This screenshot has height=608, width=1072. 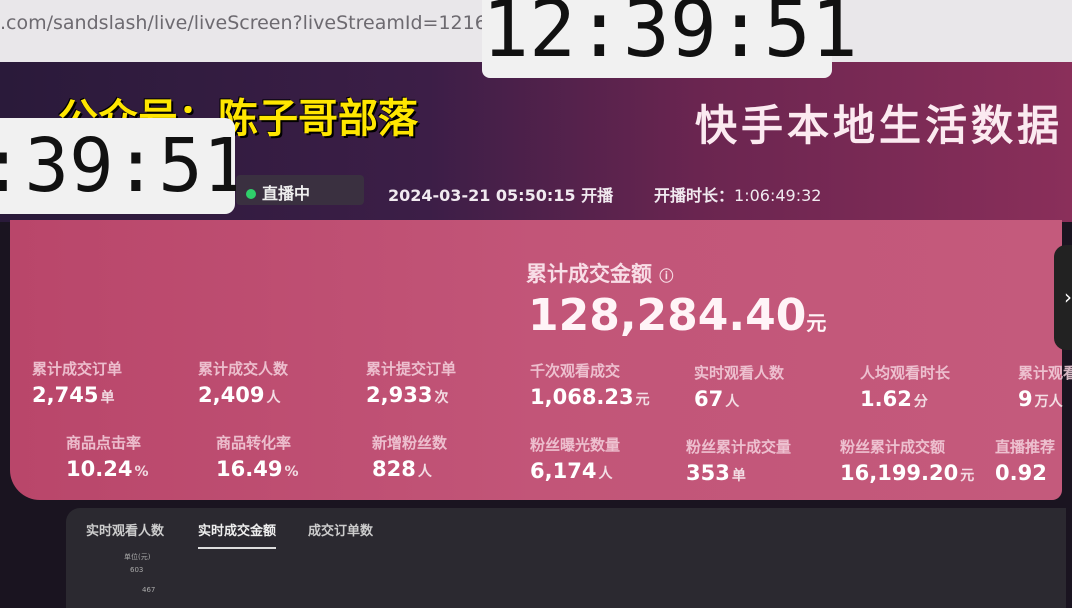 I want to click on metric-card: 人均观看时长 1.62 分, so click(x=905, y=386).